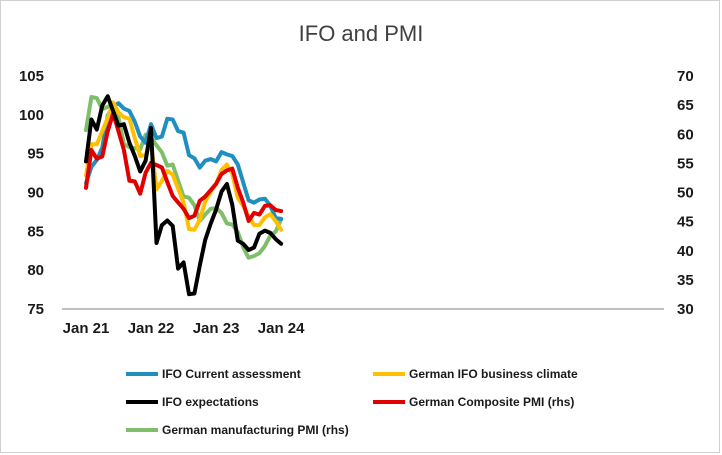  I want to click on series-lines, so click(184, 195).